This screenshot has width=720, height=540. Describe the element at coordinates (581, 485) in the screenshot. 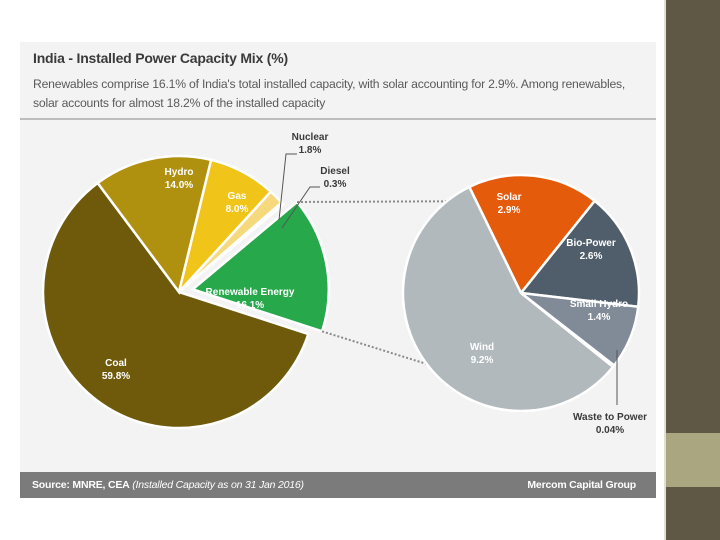

I see `footer-brand: Mercom Capital Group` at that location.